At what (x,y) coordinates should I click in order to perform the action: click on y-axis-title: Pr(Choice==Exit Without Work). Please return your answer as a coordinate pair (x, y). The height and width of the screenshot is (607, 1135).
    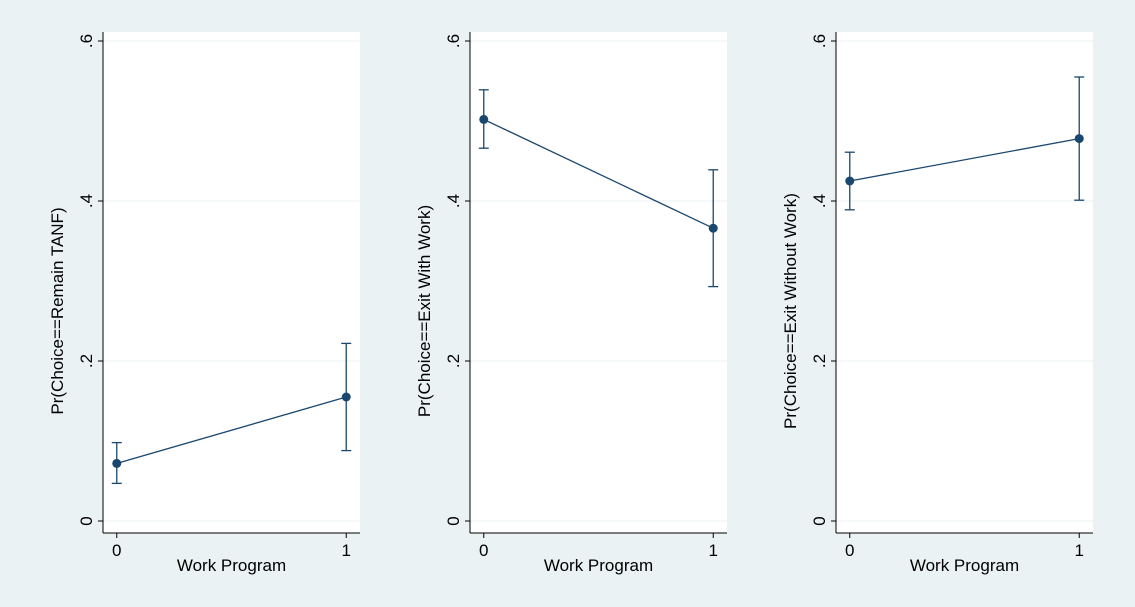
    Looking at the image, I should click on (790, 311).